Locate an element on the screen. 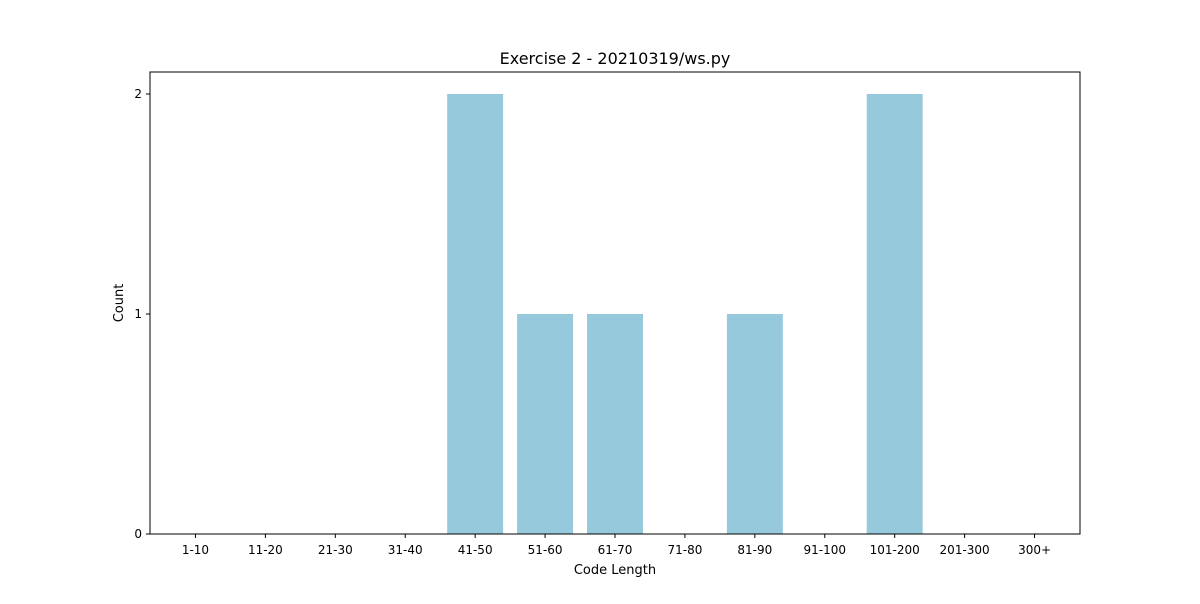 This screenshot has width=1200, height=604. x-tick-label: 300+ is located at coordinates (1034, 550).